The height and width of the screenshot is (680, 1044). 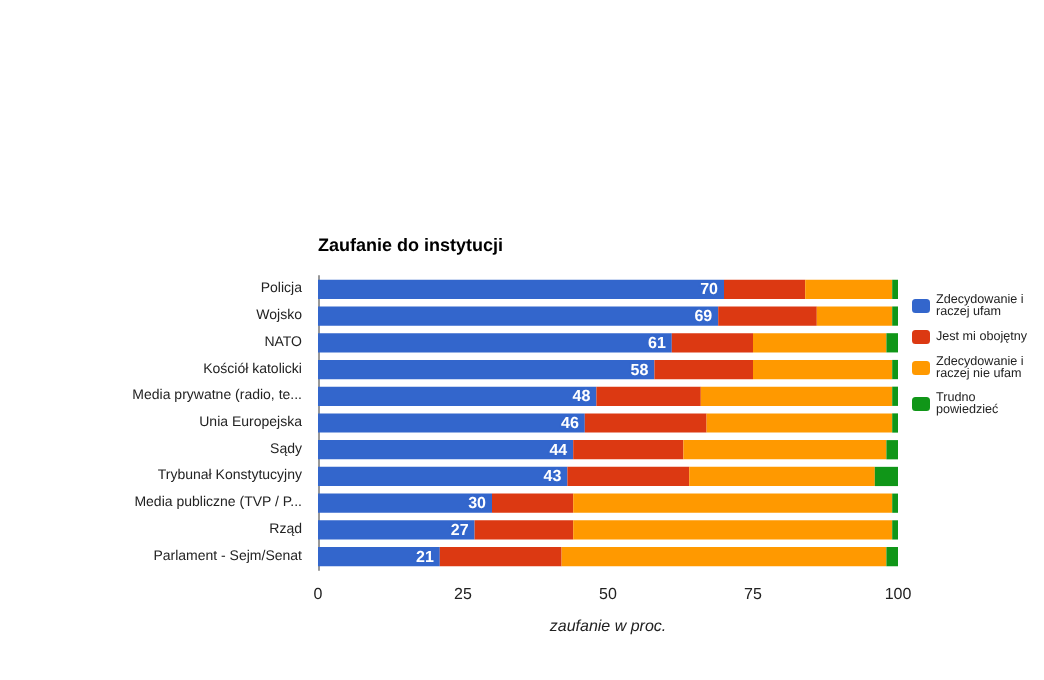 I want to click on x-tick-label: 25, so click(x=463, y=594).